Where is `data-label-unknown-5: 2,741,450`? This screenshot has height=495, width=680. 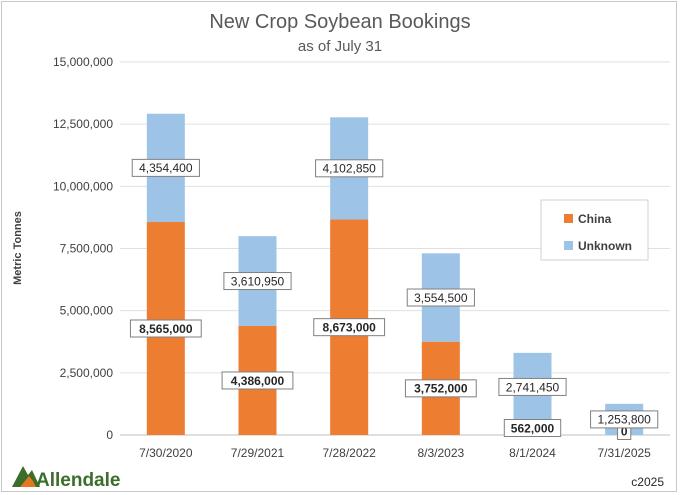
data-label-unknown-5: 2,741,450 is located at coordinates (532, 386).